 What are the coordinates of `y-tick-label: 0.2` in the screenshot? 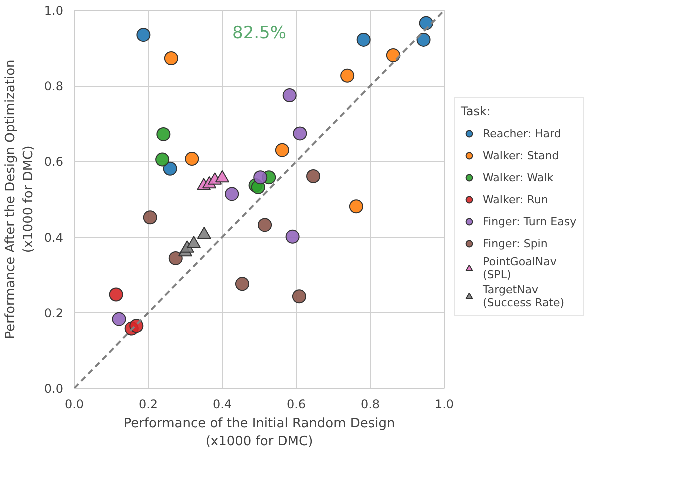 It's located at (54, 313).